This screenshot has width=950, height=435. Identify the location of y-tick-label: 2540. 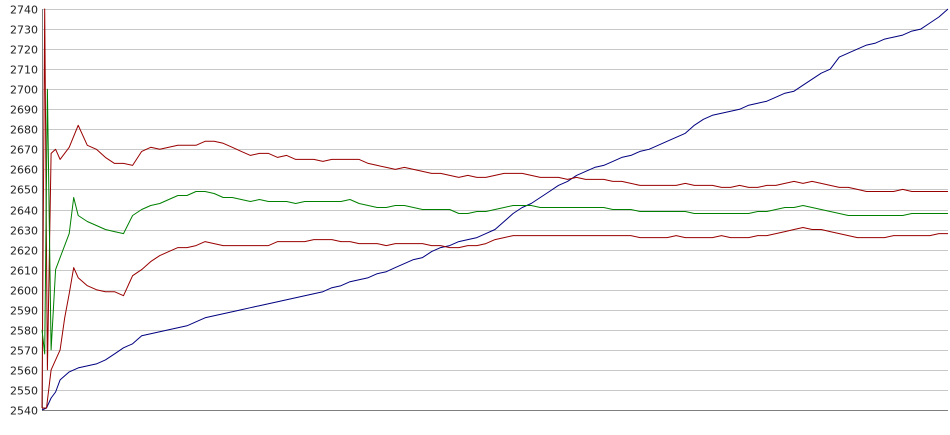
(24, 411).